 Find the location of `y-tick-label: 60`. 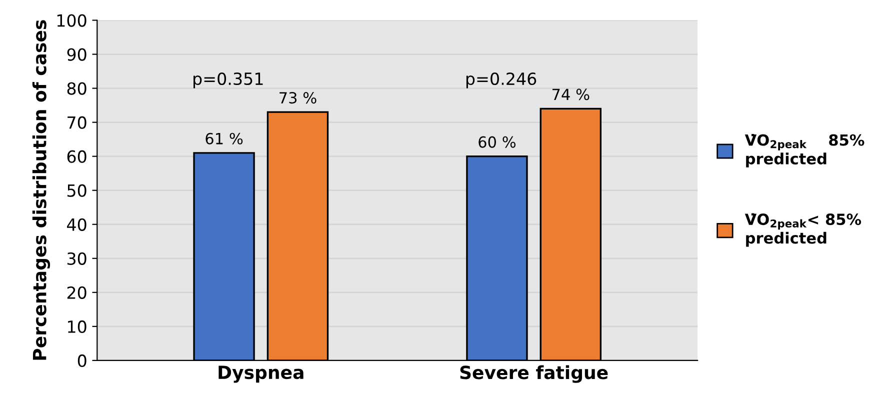

y-tick-label: 60 is located at coordinates (76, 156).